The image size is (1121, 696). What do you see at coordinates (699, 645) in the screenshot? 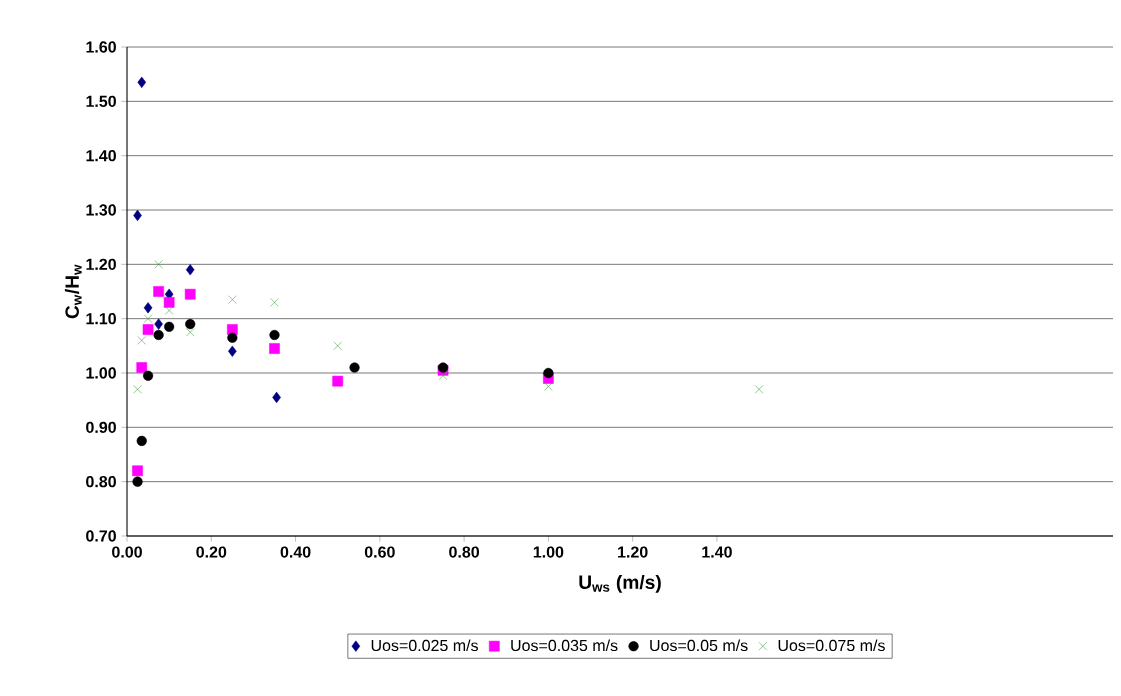
I see `legend-label: Uos=0.05 m/s` at bounding box center [699, 645].